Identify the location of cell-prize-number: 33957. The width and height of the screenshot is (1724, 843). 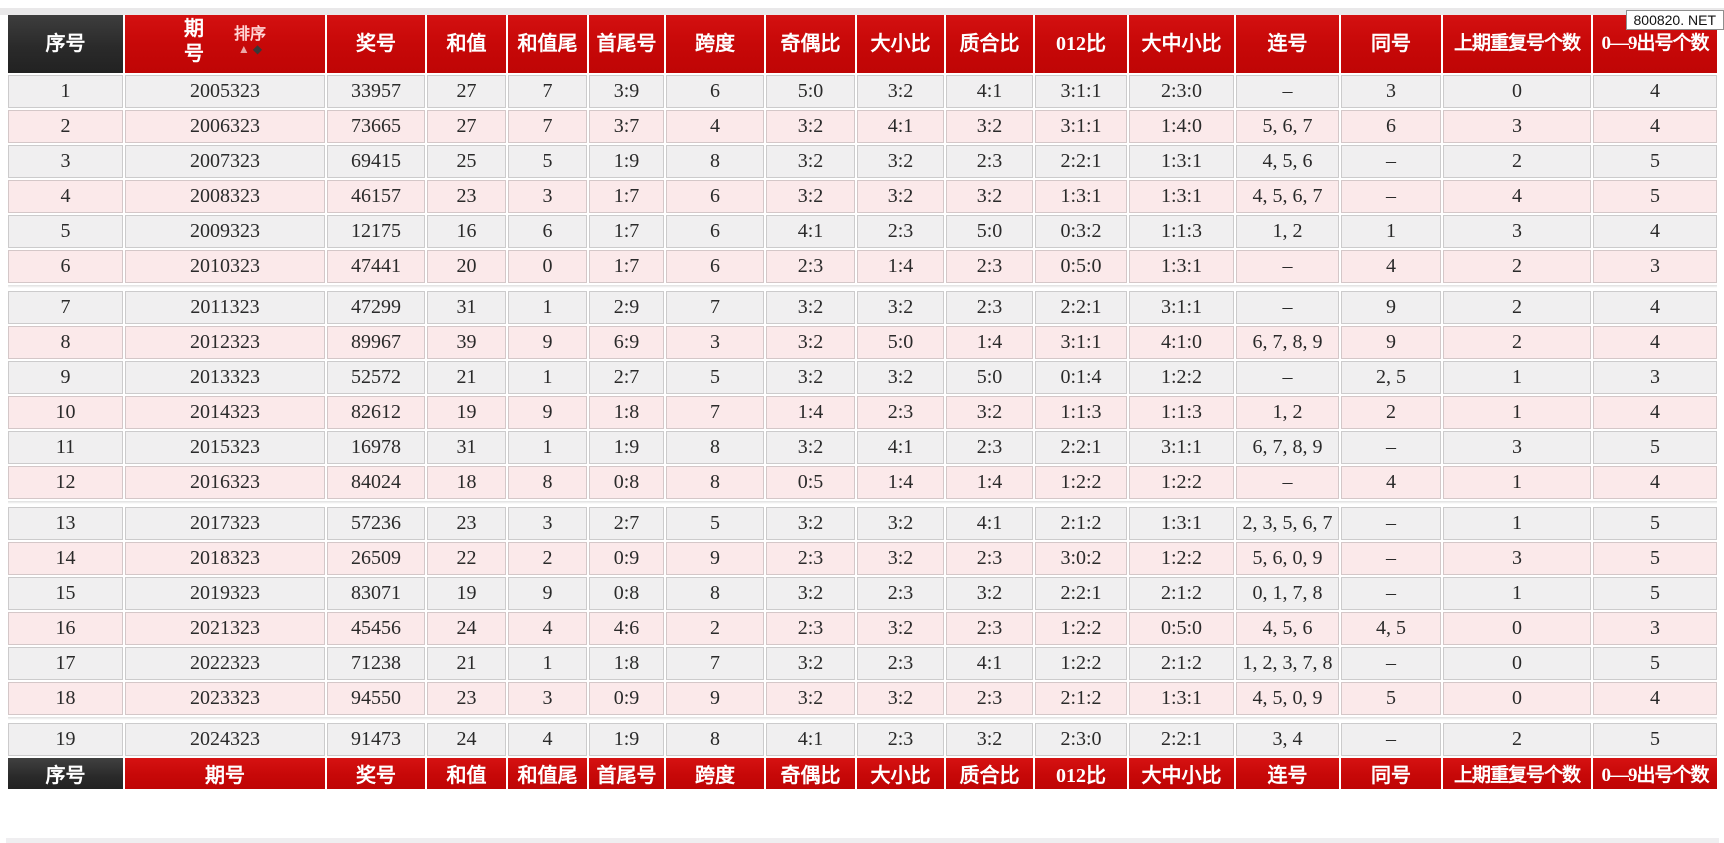
(376, 91).